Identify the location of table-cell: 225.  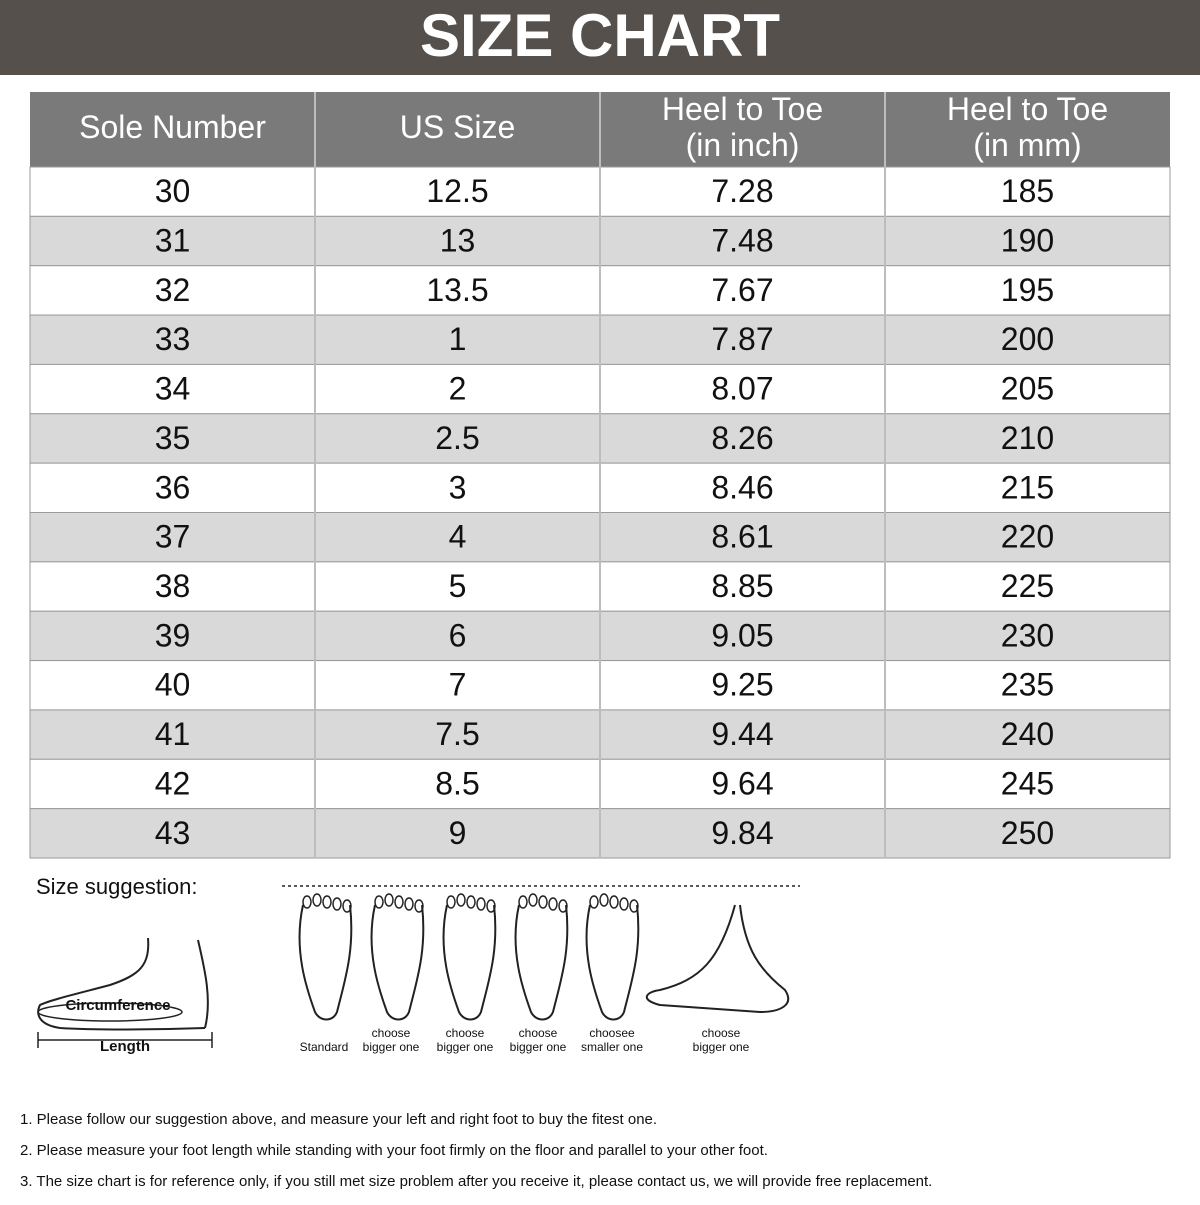
(1027, 586).